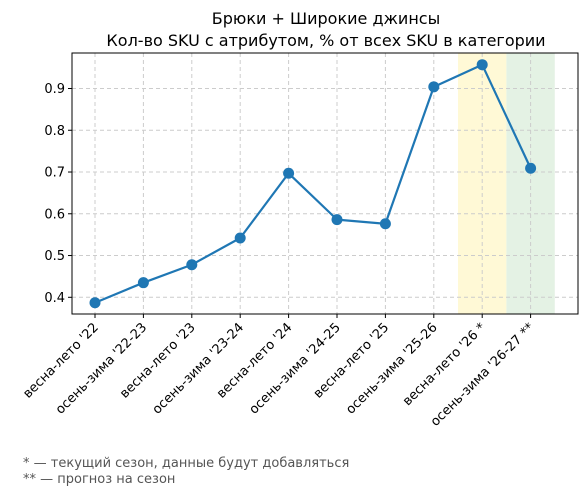 The width and height of the screenshot is (588, 498). Describe the element at coordinates (54, 256) in the screenshot. I see `y-tick-label: 0.5` at that location.